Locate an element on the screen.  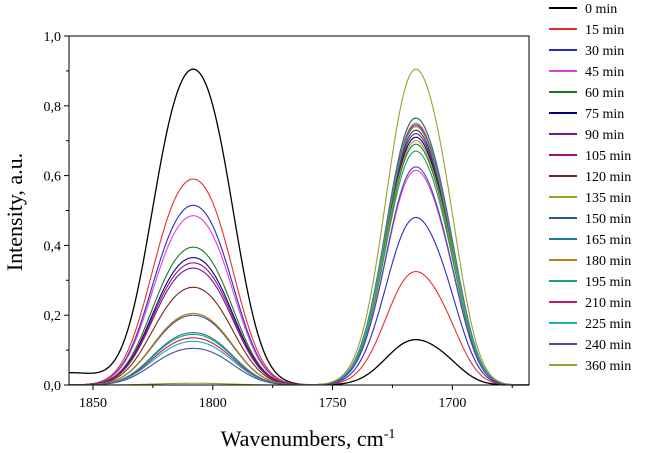
x-axis-title: Wavenumbers, cm-1 is located at coordinates (308, 438).